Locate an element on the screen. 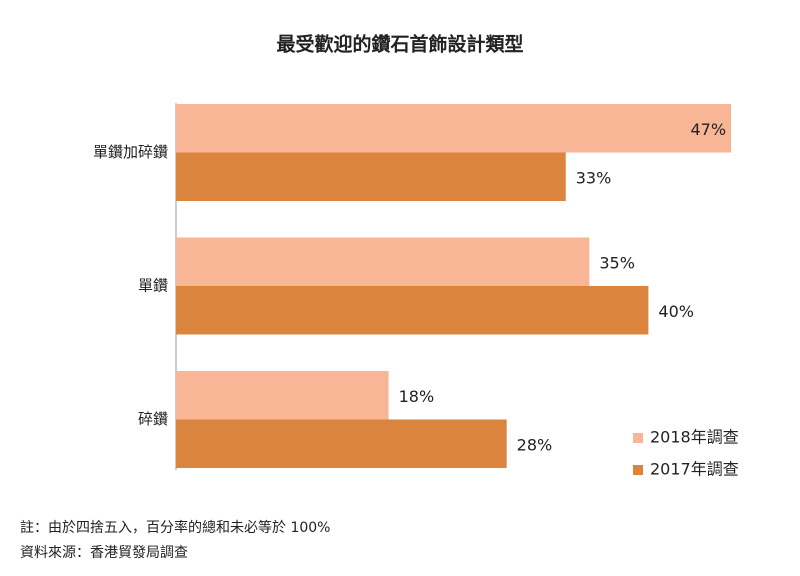 Image resolution: width=800 pixels, height=576 pixels. y-tick-label: 單鑽 is located at coordinates (153, 286).